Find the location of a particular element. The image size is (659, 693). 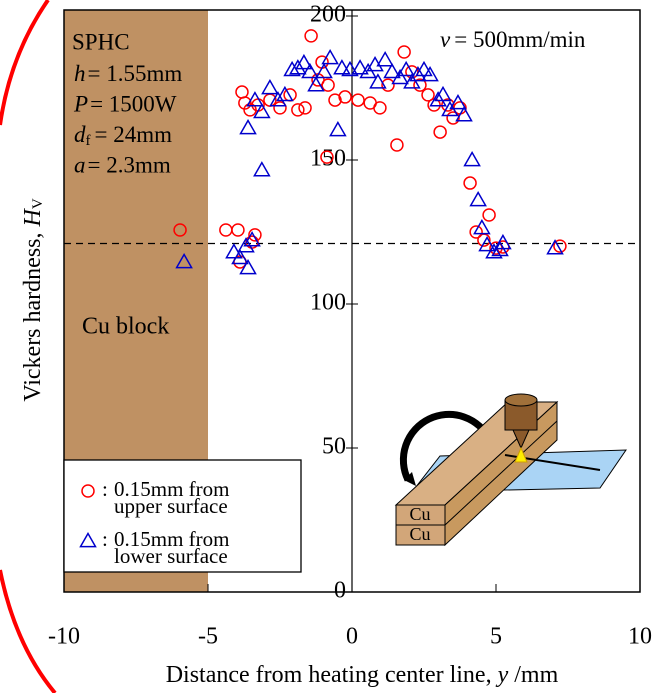

x-label-symbol: y is located at coordinates (502, 675).